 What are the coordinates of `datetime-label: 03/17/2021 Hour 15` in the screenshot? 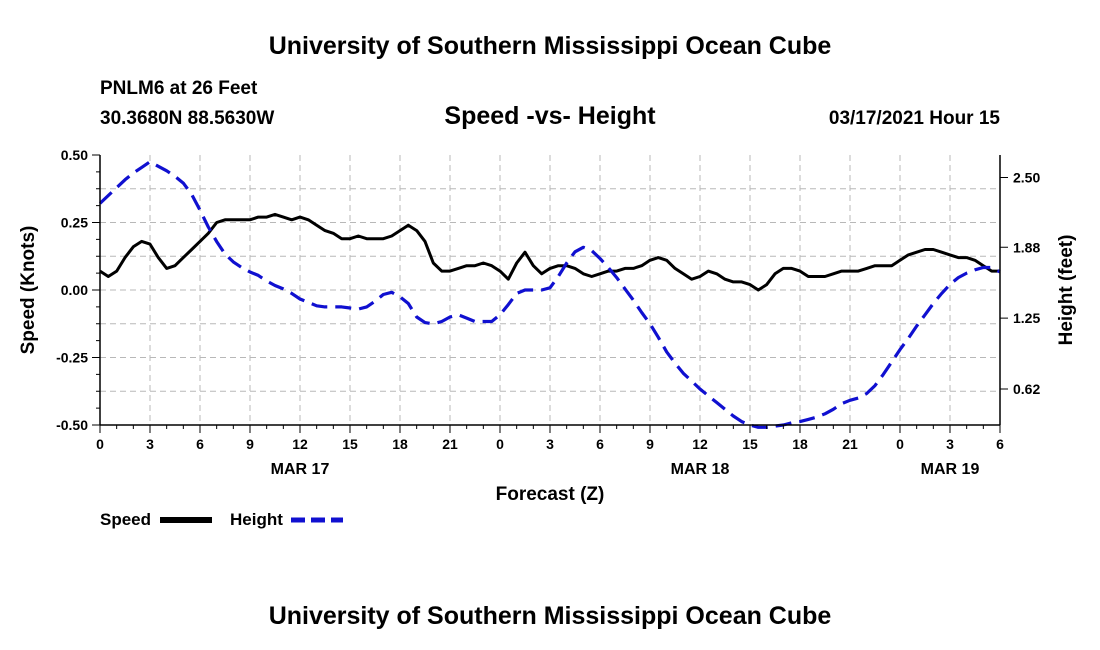 It's located at (915, 118).